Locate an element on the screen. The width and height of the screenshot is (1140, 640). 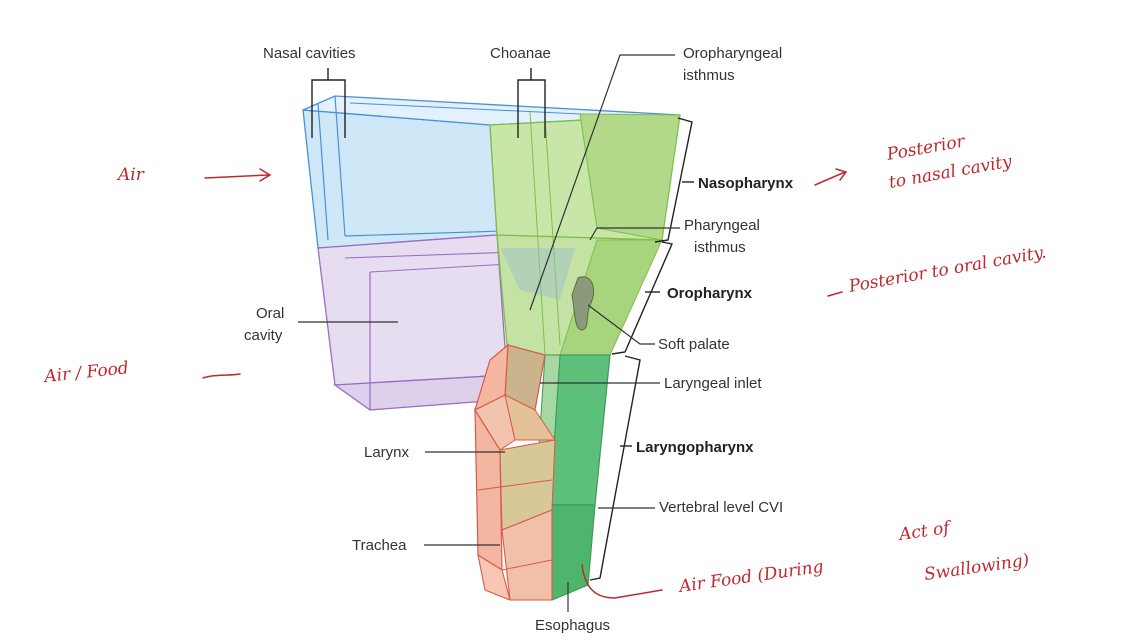
label-laryngeal-inlet: Laryngeal inlet is located at coordinates (713, 383).